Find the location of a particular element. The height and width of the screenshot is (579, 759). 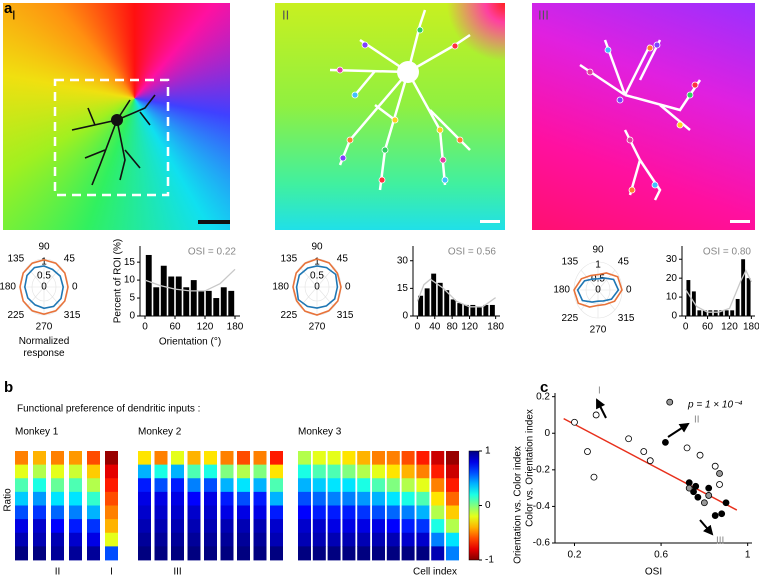

angle-label: 135 is located at coordinates (570, 261).